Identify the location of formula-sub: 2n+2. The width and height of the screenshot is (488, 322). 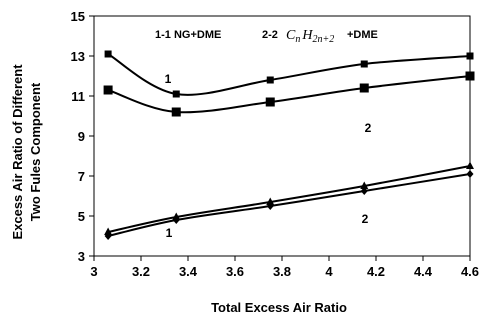
(323, 39).